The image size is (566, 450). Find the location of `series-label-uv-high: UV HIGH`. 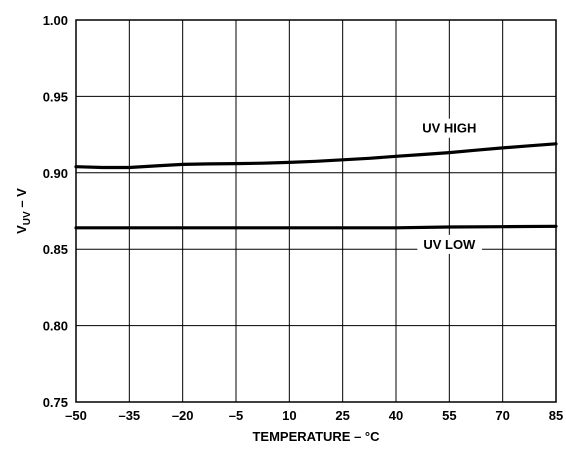

series-label-uv-high: UV HIGH is located at coordinates (449, 128).